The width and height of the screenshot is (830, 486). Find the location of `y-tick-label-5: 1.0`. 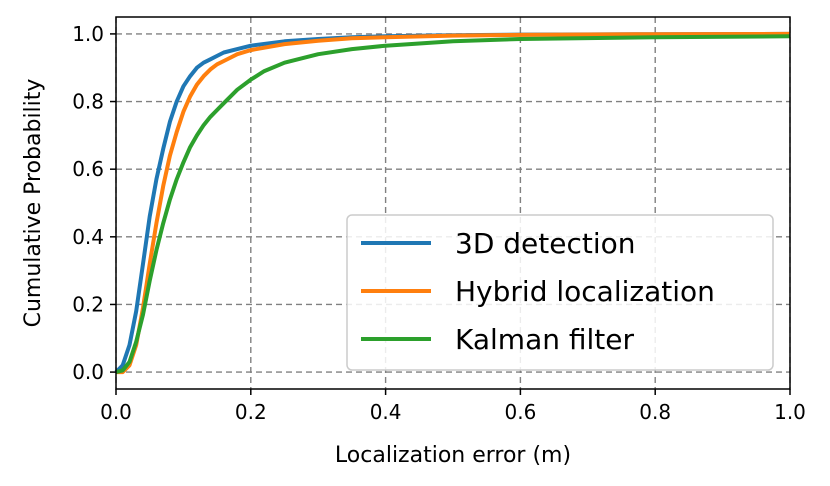

y-tick-label-5: 1.0 is located at coordinates (88, 34).